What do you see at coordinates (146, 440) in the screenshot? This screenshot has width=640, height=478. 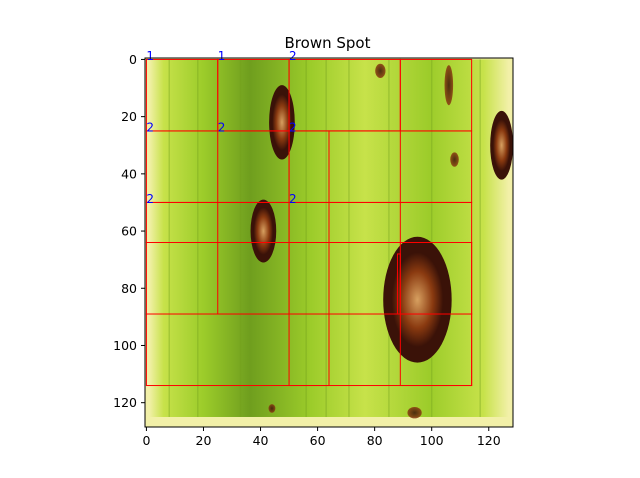 I see `x-tick-label: 0` at bounding box center [146, 440].